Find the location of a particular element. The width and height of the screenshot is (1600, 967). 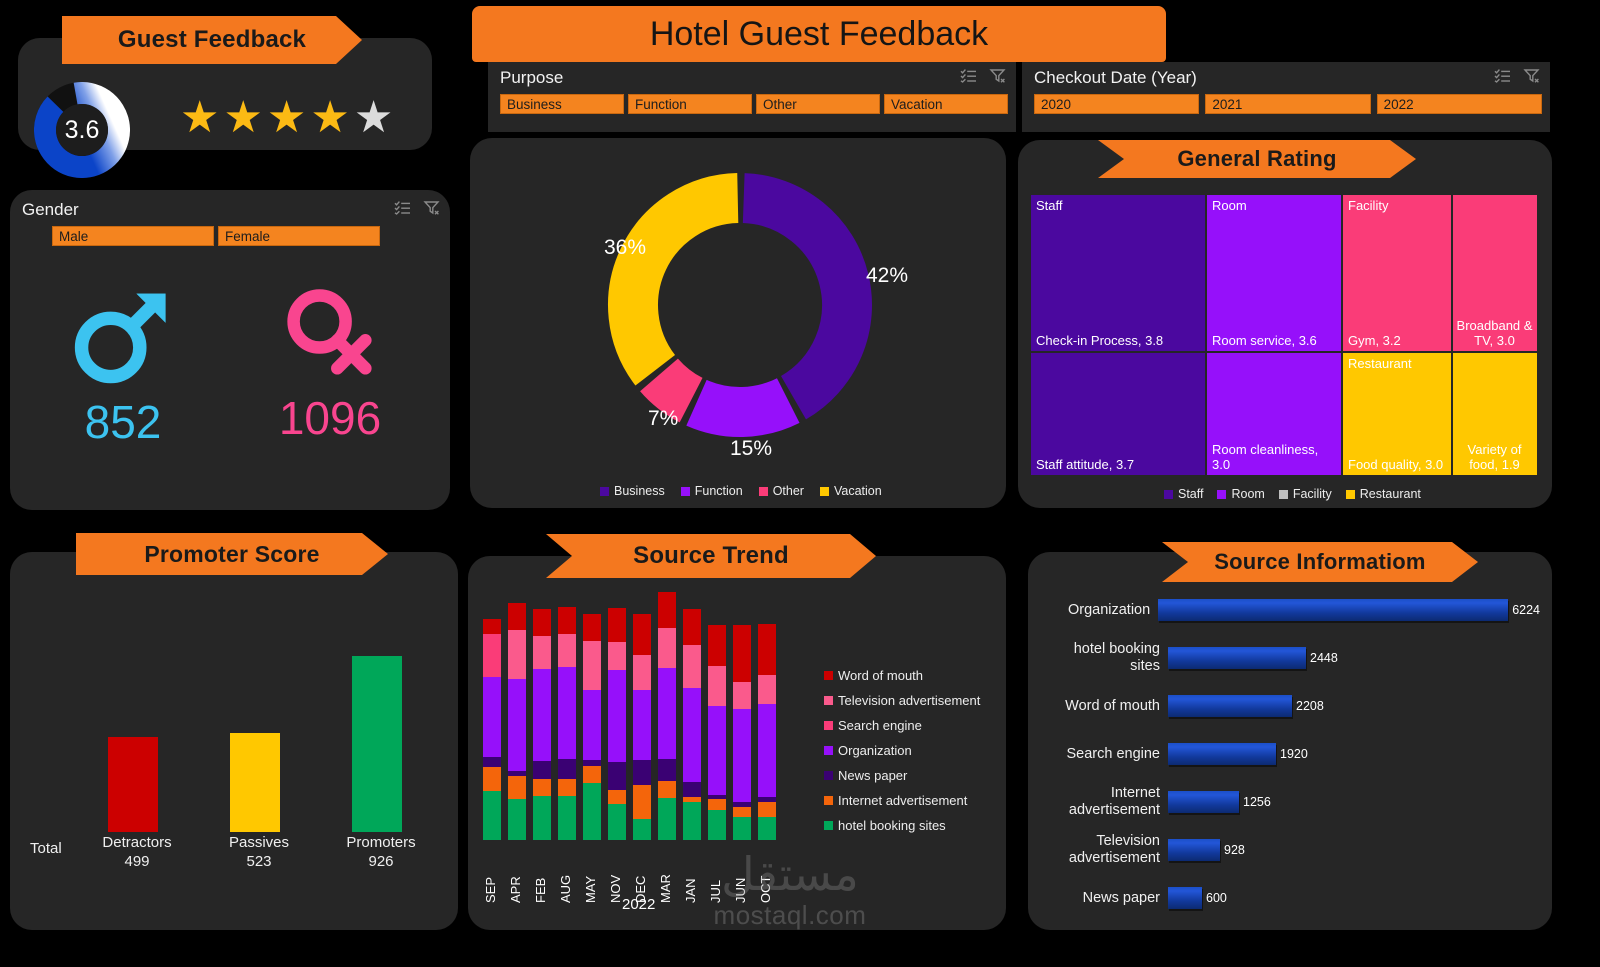

treemap-cell: Restaurant Food quality, 3.0 is located at coordinates (1397, 414).